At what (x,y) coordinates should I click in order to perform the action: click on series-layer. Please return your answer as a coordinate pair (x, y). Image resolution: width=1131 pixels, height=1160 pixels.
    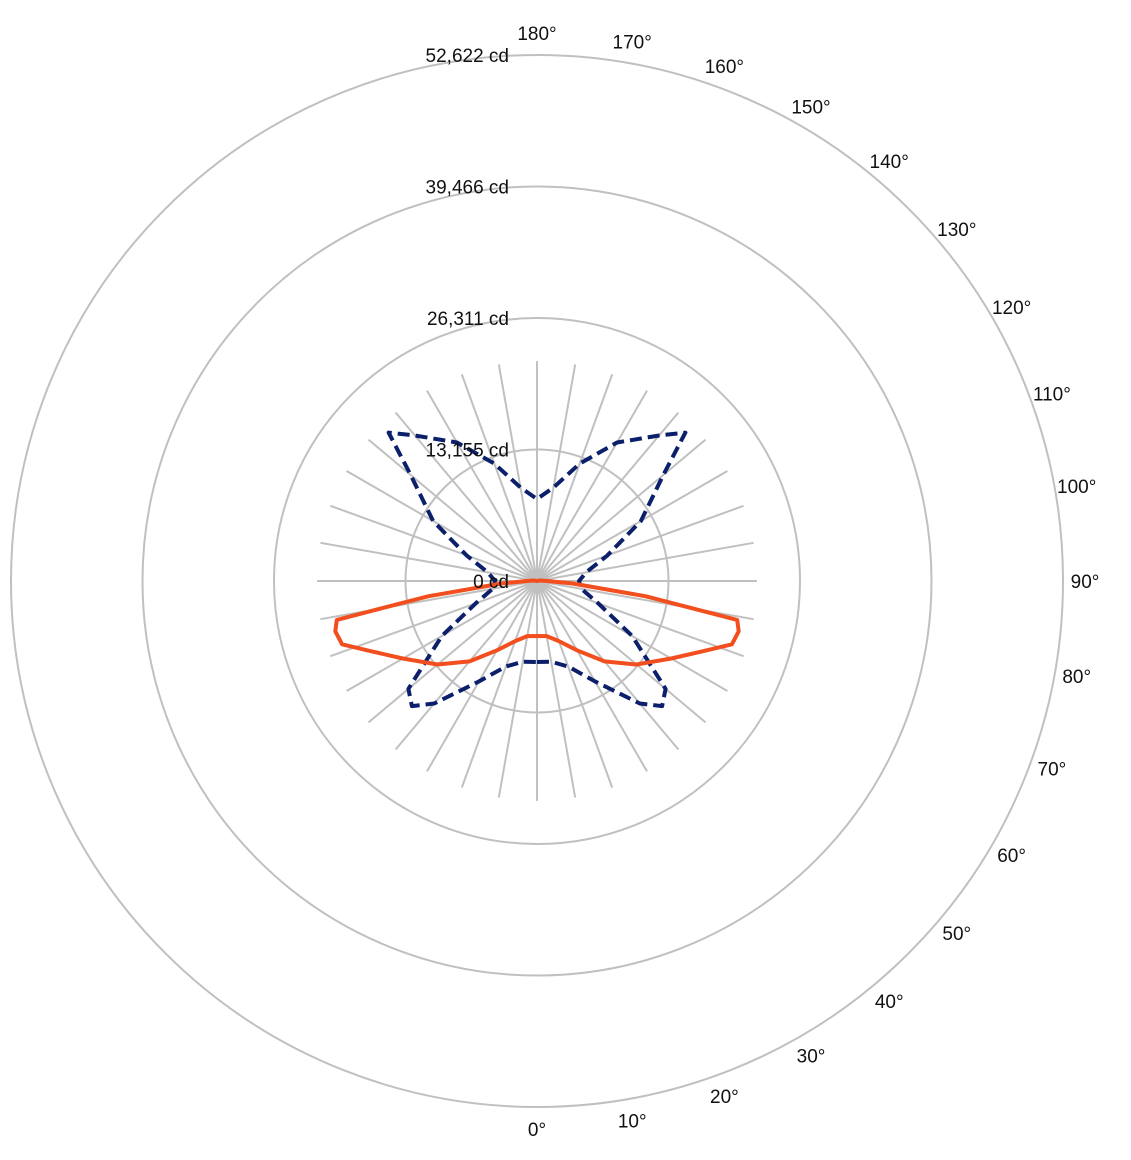
    Looking at the image, I should click on (537, 569).